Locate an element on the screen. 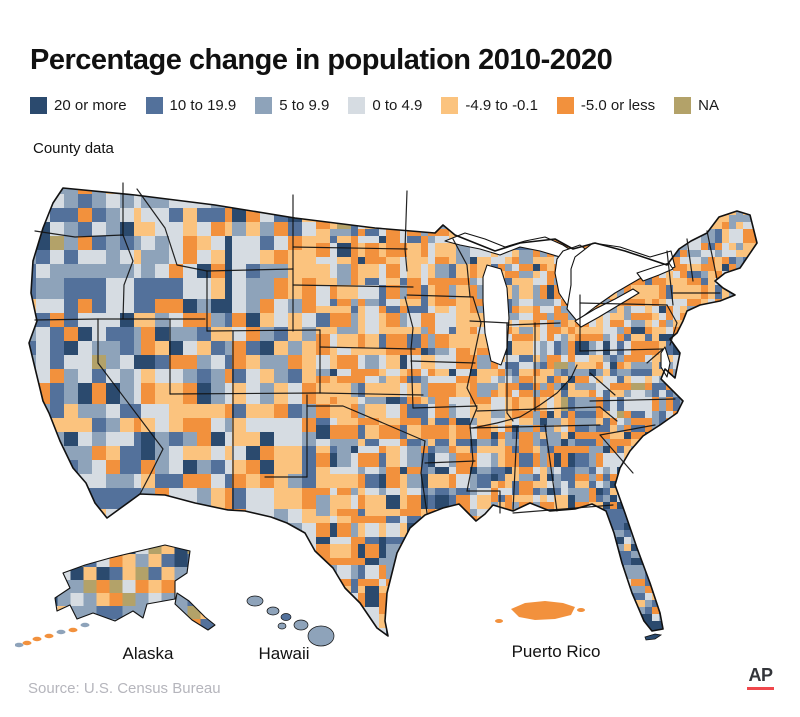 The height and width of the screenshot is (717, 800). legend-label: -5.0 or less is located at coordinates (618, 105).